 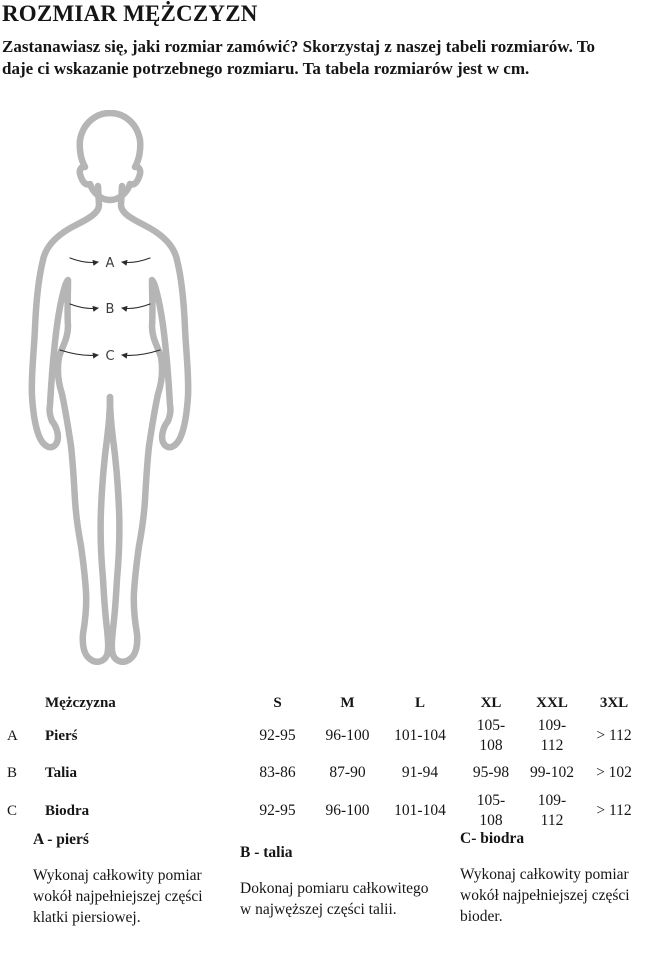 What do you see at coordinates (12, 736) in the screenshot?
I see `row-letter: A` at bounding box center [12, 736].